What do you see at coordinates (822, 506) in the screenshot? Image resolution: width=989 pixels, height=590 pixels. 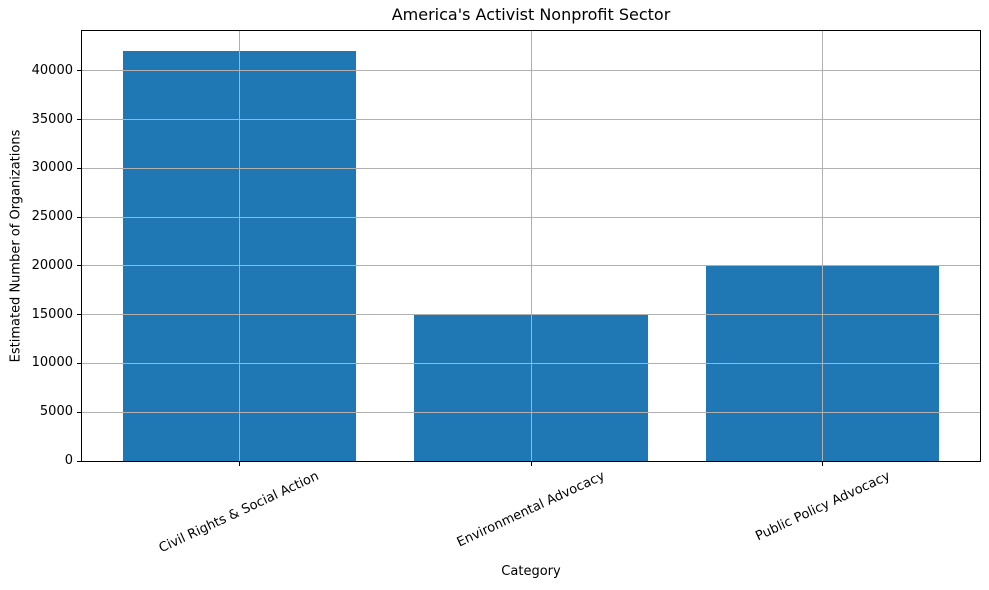 I see `x-tick-label: Public Policy Advocacy` at bounding box center [822, 506].